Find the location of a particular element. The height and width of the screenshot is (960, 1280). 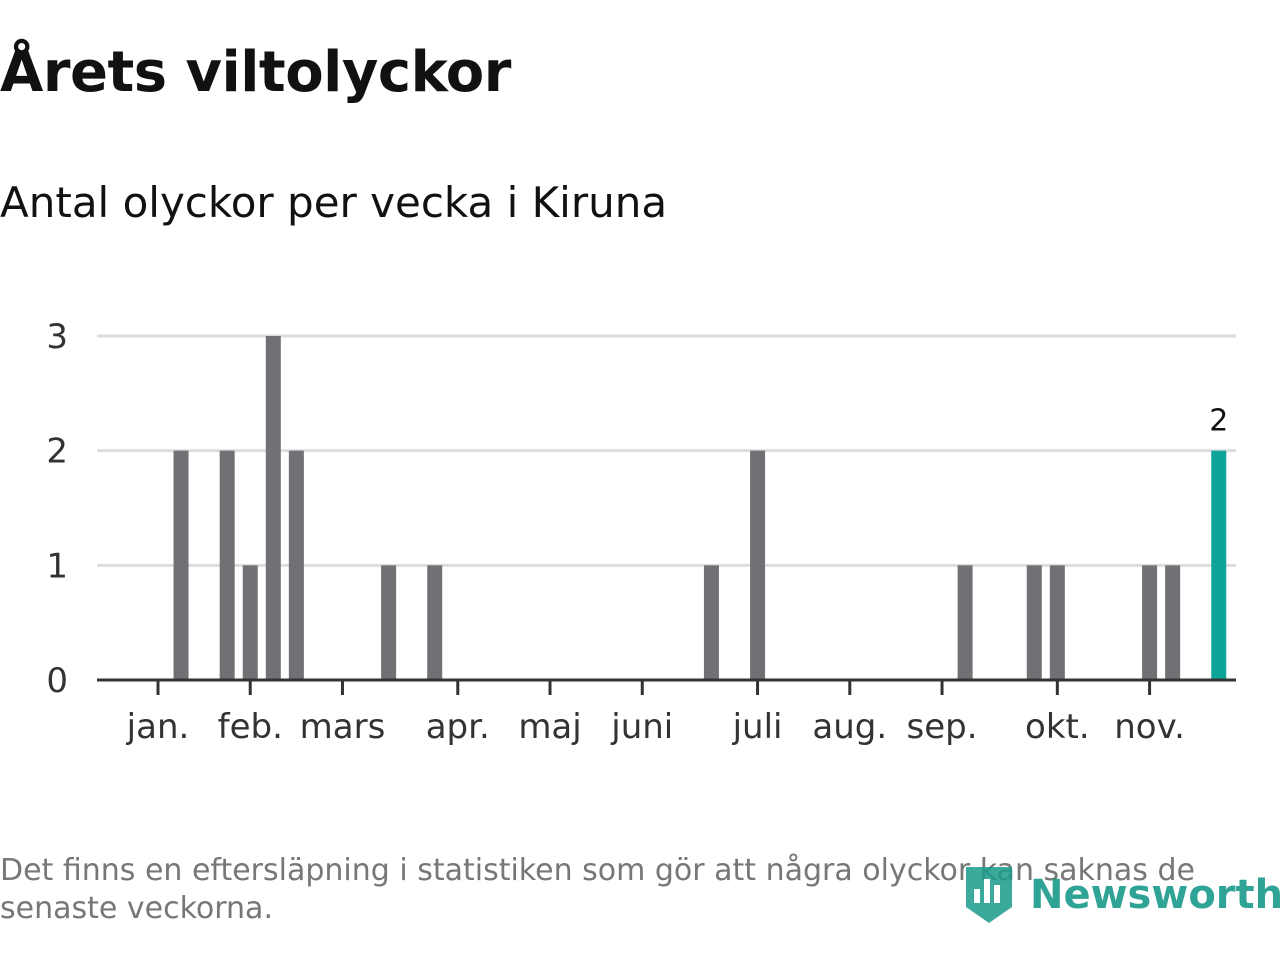

x-tick-label: juni is located at coordinates (641, 727).